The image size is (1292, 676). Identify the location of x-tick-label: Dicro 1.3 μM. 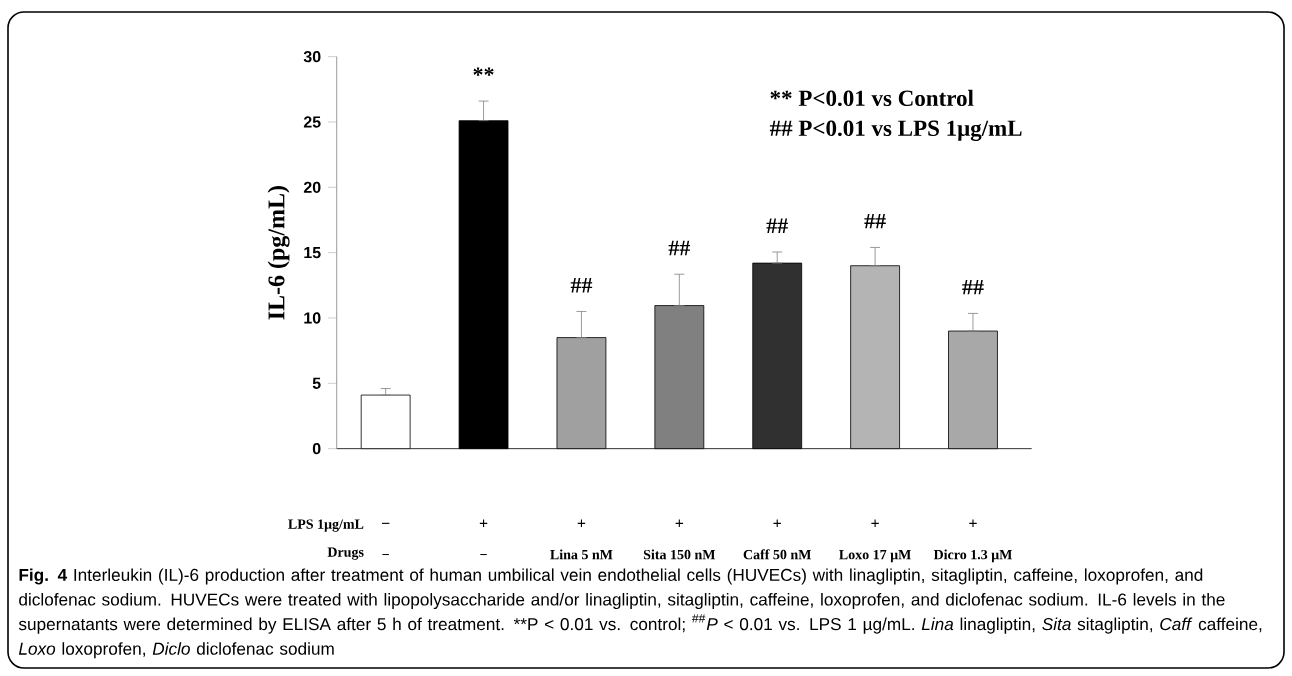
(972, 556).